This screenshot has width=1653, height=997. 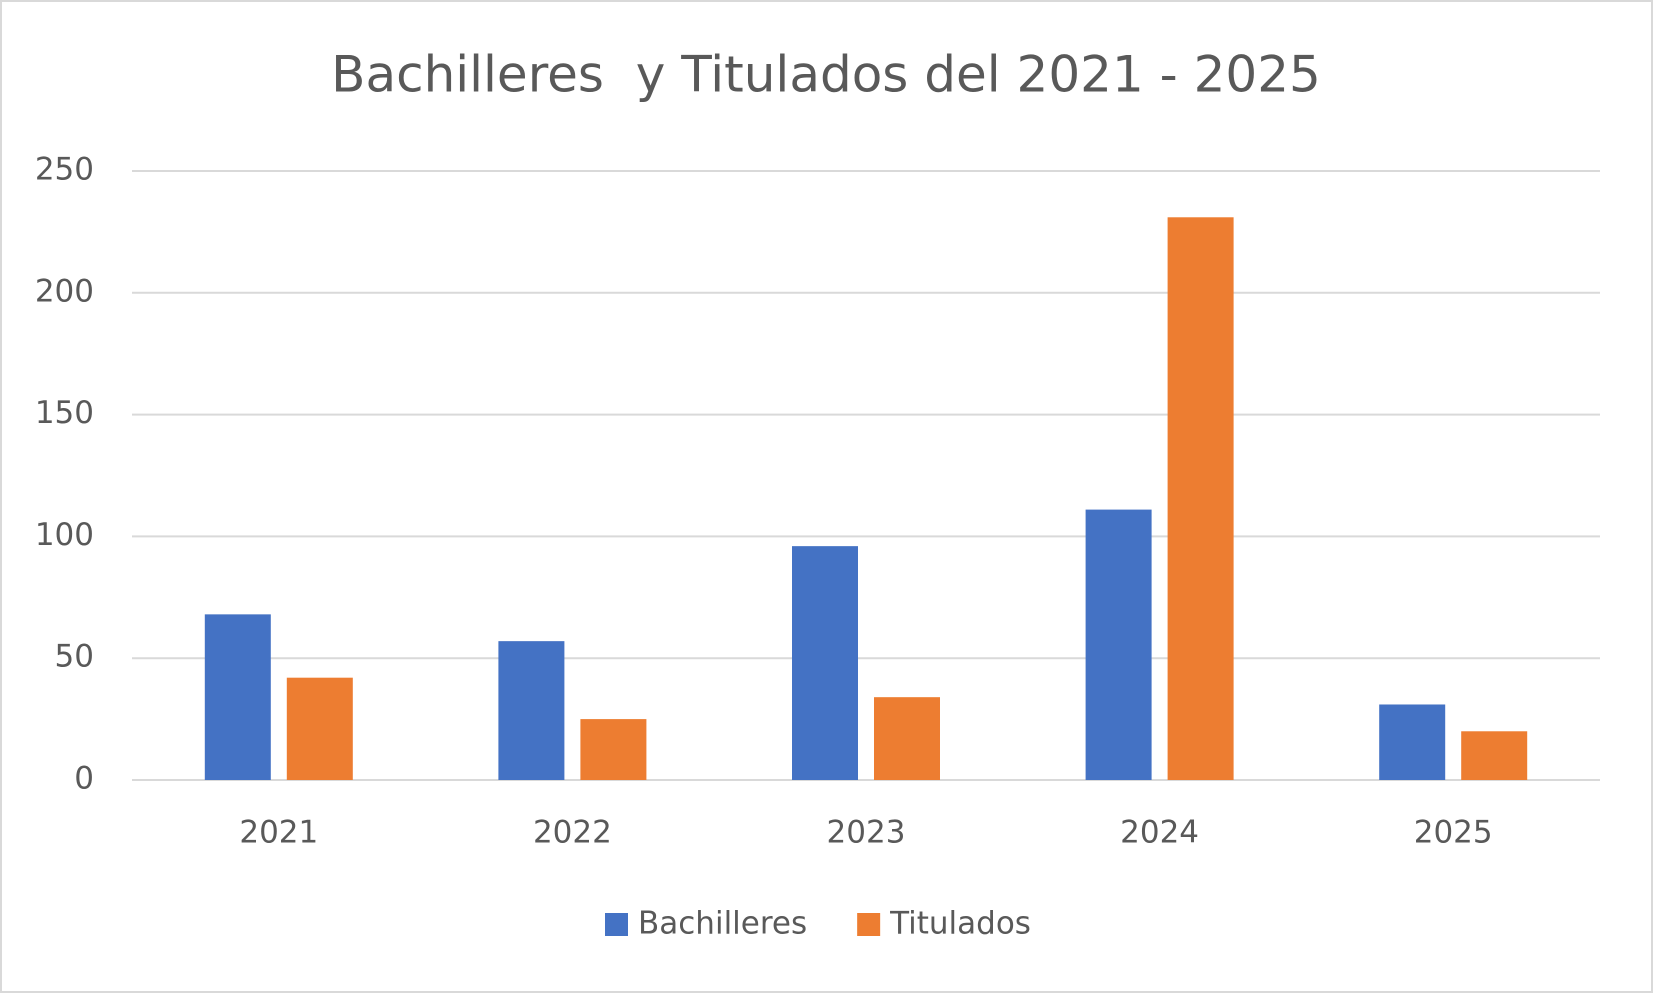 What do you see at coordinates (278, 833) in the screenshot?
I see `x-tick-label: 2021` at bounding box center [278, 833].